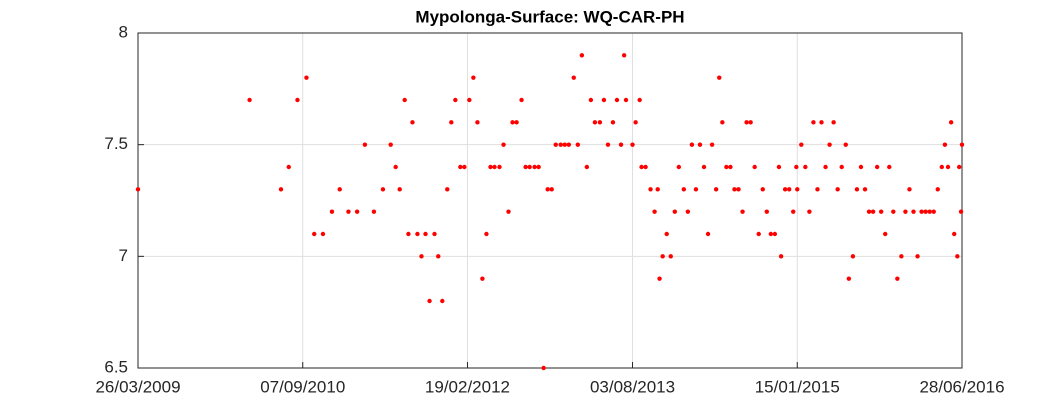  What do you see at coordinates (549, 16) in the screenshot?
I see `chart-title: Mypolonga-Surface: WQ-CAR-PH` at bounding box center [549, 16].